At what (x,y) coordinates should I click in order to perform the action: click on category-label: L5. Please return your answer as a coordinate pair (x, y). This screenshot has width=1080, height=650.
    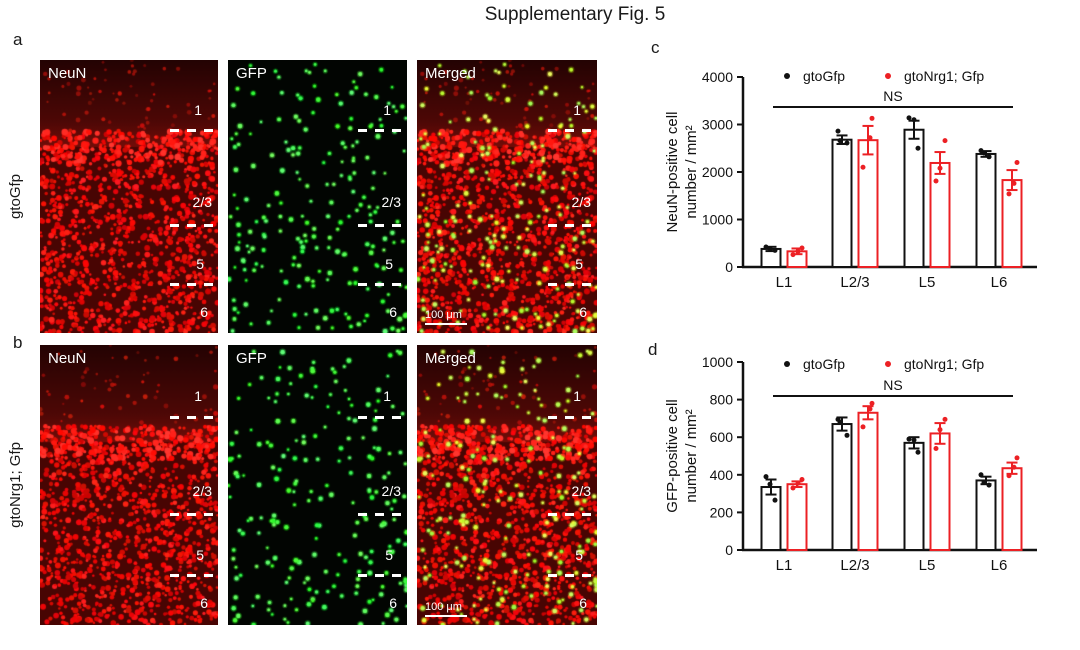
    Looking at the image, I should click on (927, 282).